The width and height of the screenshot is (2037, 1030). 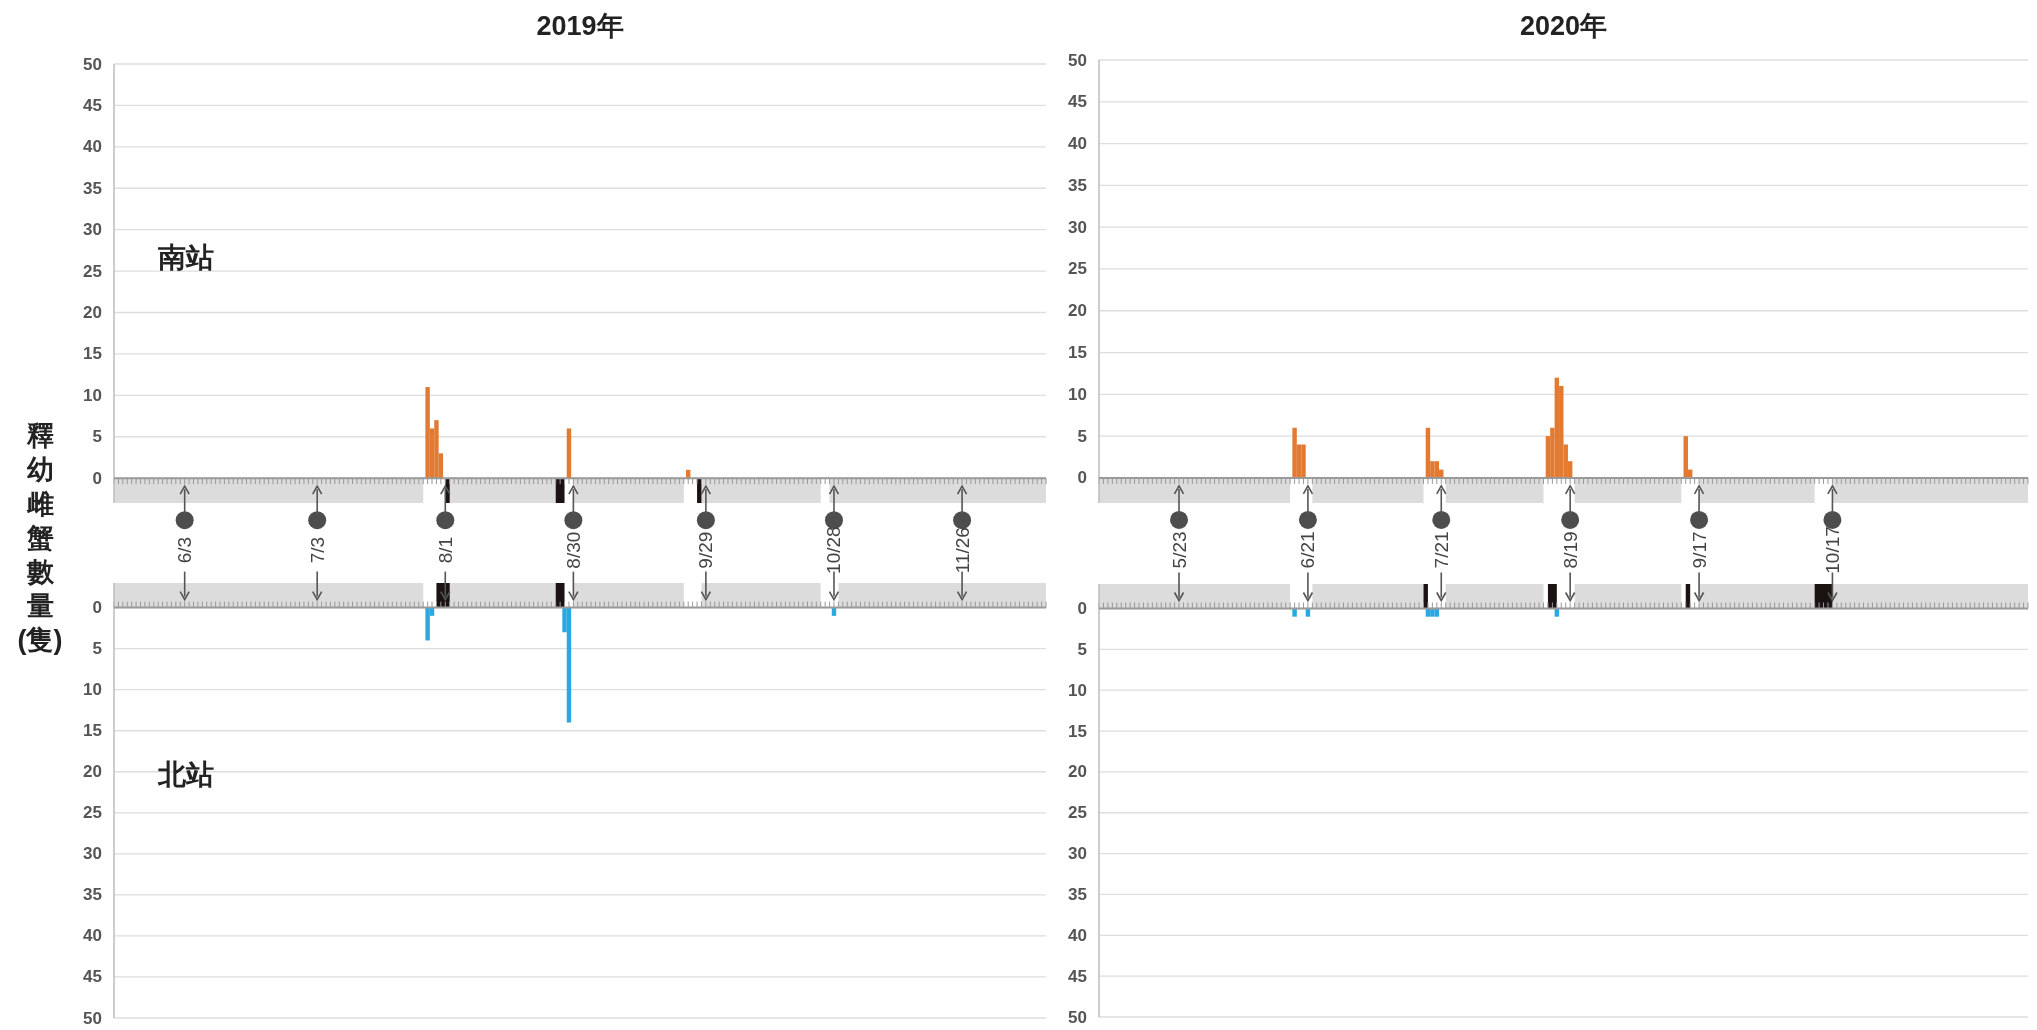 What do you see at coordinates (573, 550) in the screenshot?
I see `x-tick-label: 8/30` at bounding box center [573, 550].